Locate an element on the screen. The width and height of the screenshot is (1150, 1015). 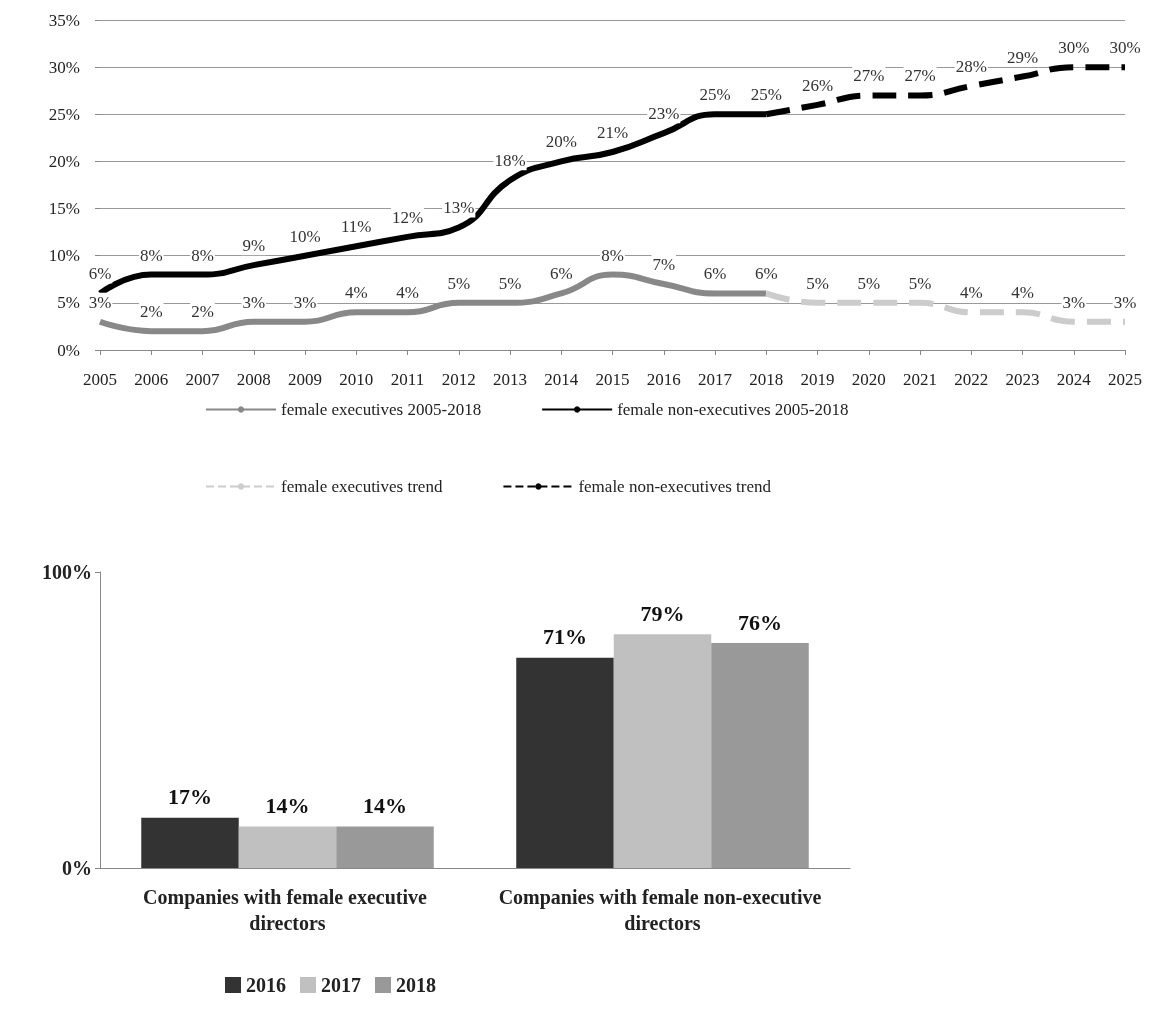
x-tick-label: 2008 is located at coordinates (253, 379).